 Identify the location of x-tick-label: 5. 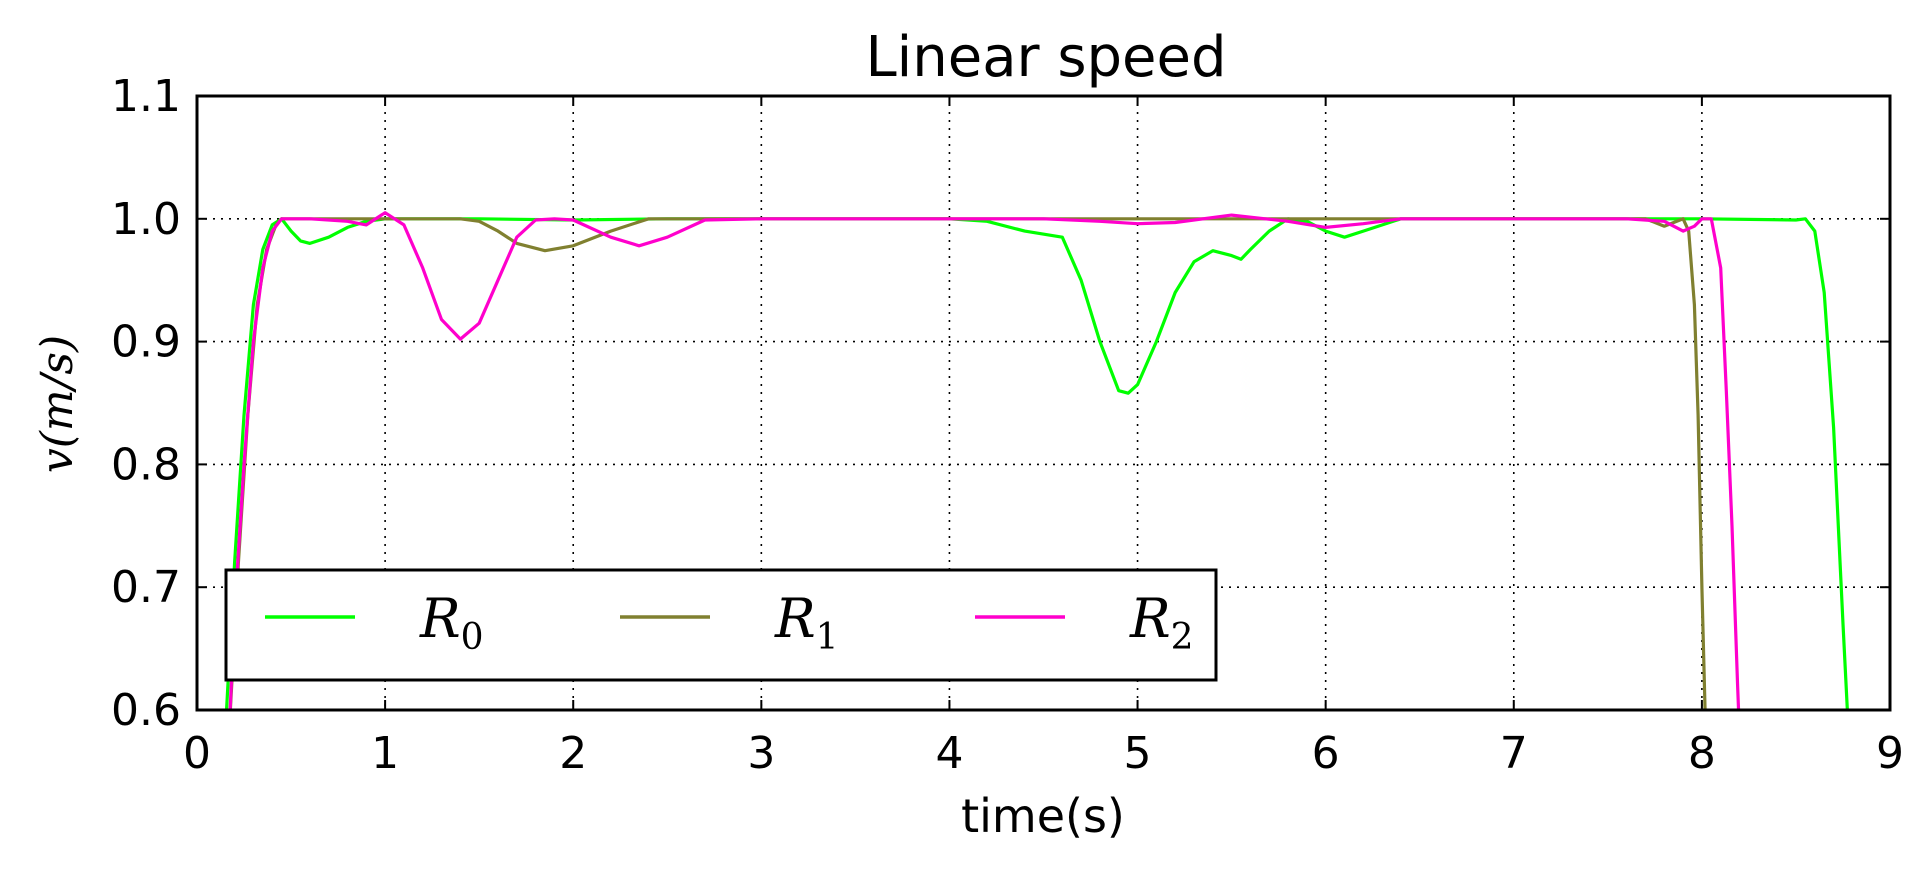
(1138, 753).